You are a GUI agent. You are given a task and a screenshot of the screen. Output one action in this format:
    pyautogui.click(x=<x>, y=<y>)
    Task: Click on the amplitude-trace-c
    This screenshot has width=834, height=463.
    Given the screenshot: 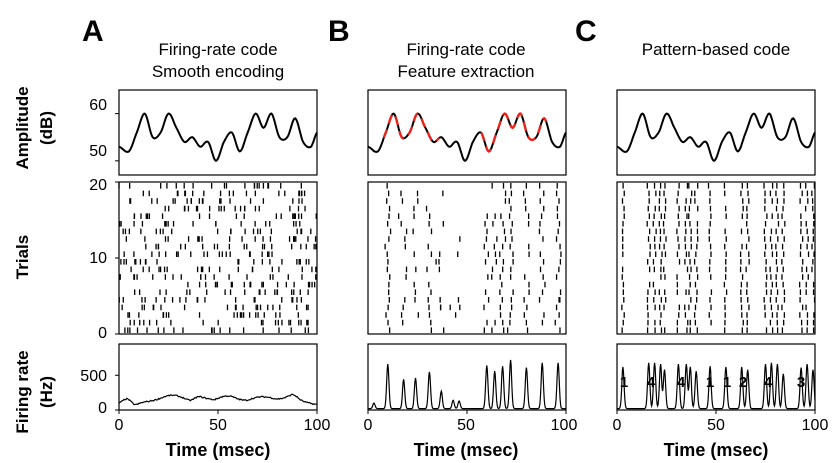 What is the action you would take?
    pyautogui.click(x=716, y=137)
    